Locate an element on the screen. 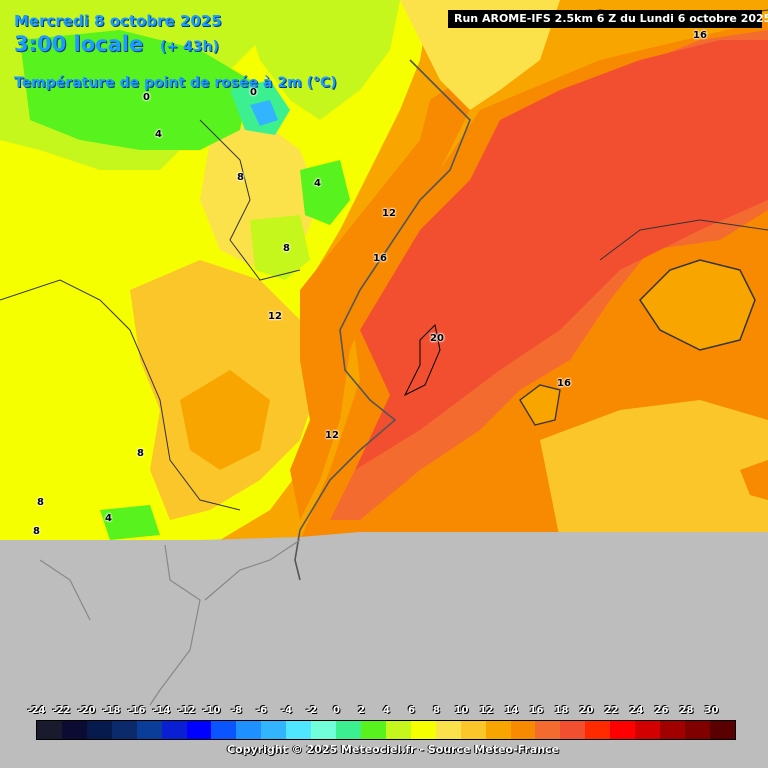 Image resolution: width=768 pixels, height=768 pixels. legend-tick-label: 6 is located at coordinates (411, 710).